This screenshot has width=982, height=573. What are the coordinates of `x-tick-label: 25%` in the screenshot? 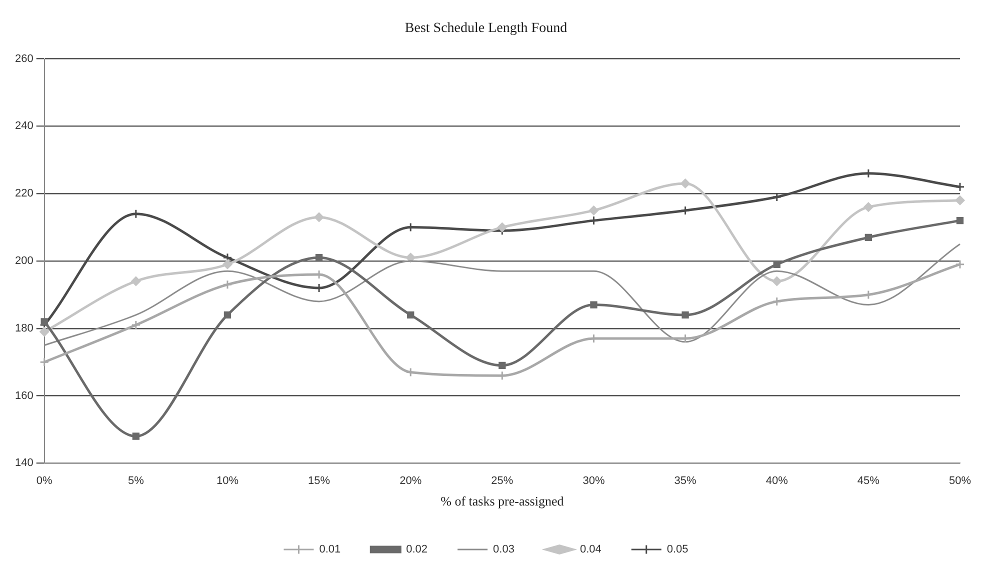 It's located at (502, 480).